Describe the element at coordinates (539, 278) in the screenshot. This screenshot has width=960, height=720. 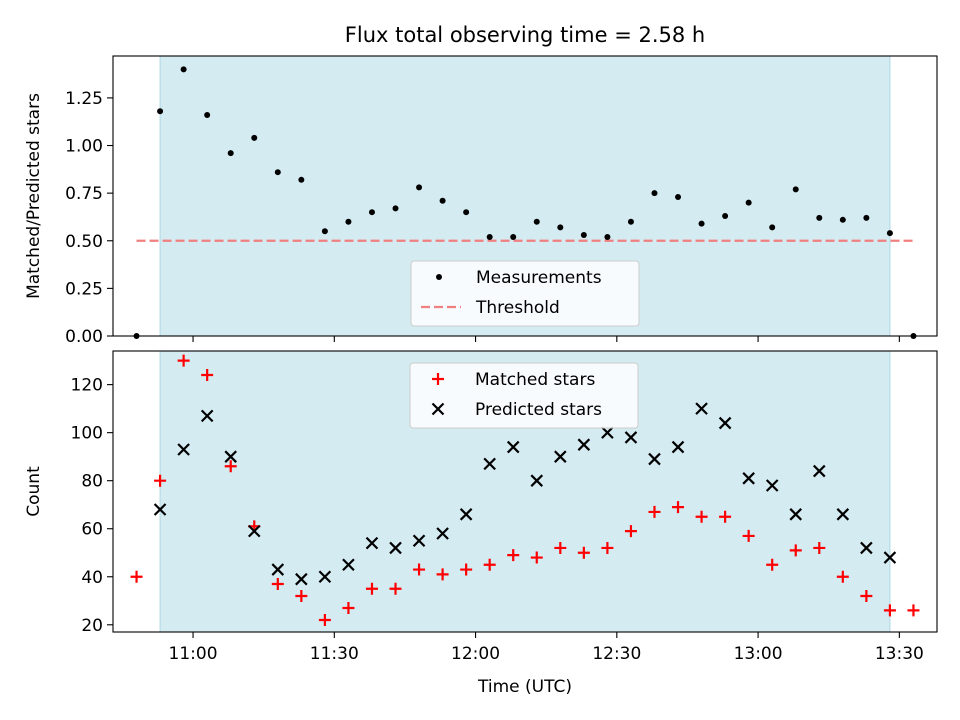
I see `legend-label: Measurements` at that location.